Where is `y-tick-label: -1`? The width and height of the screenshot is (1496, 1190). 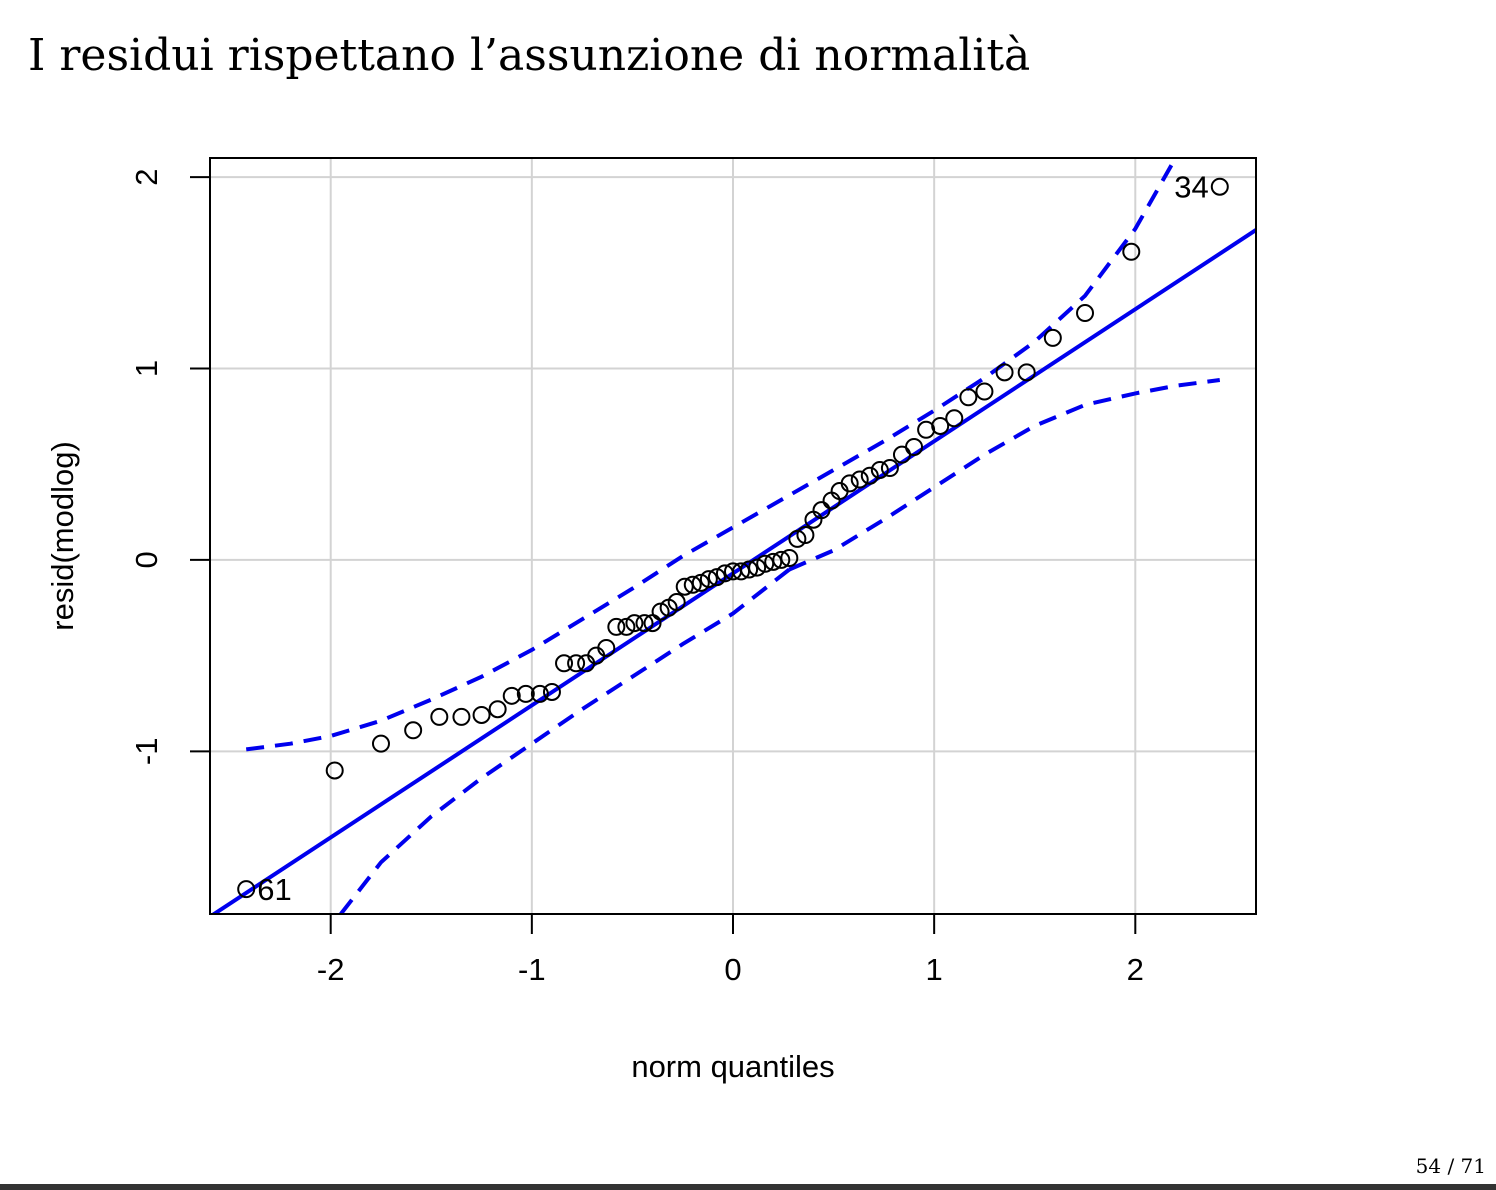 y-tick-label: -1 is located at coordinates (146, 752).